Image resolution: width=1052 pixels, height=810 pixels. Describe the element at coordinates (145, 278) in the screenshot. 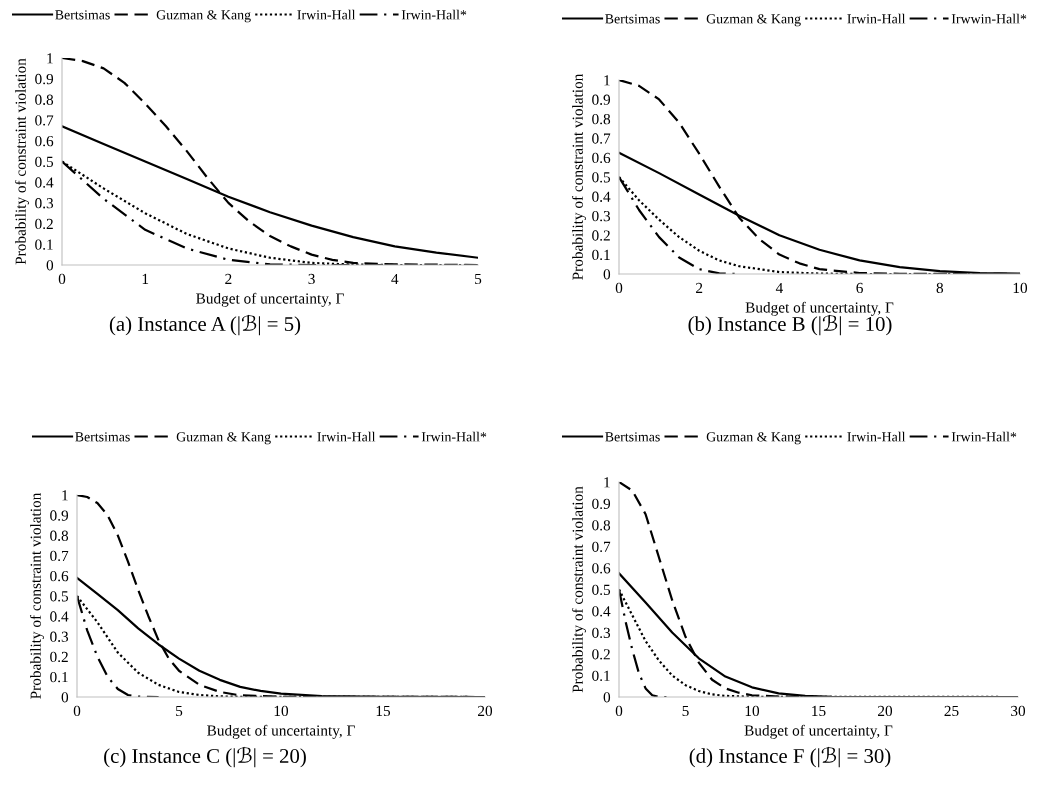

I see `x-tick-label: 1` at that location.